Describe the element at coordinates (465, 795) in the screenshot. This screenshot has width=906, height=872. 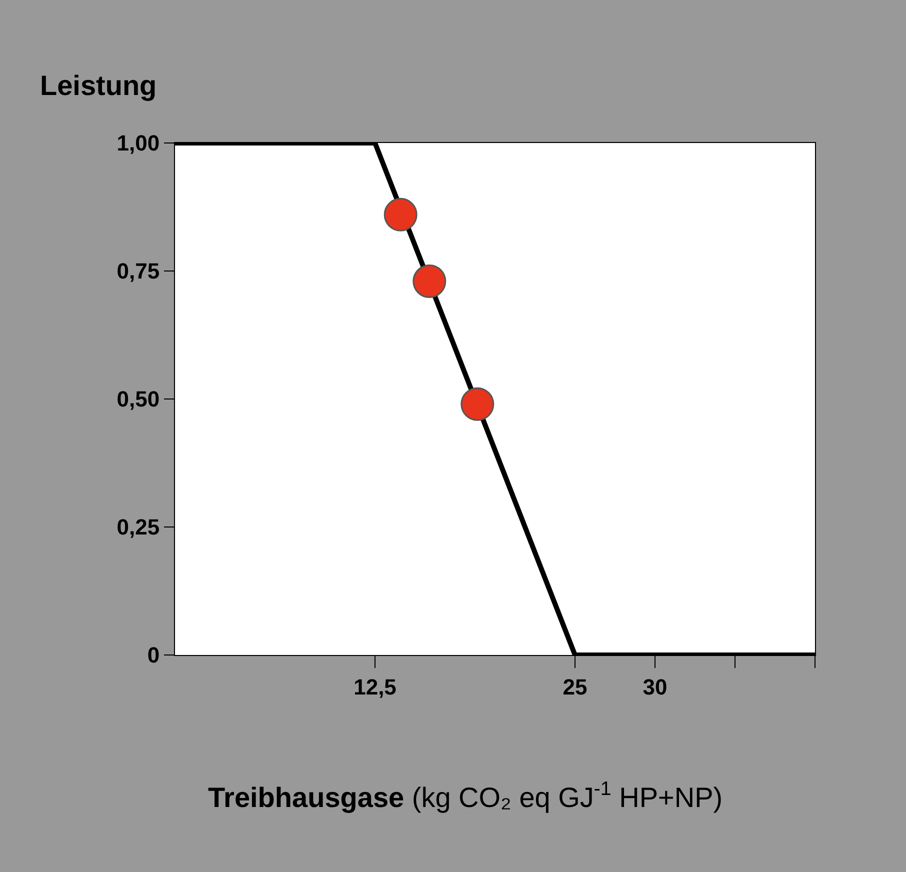
I see `x-axis-title: Treibhausgase (kg CO₂ eq GJ$^{-1}$ HP+NP)` at that location.